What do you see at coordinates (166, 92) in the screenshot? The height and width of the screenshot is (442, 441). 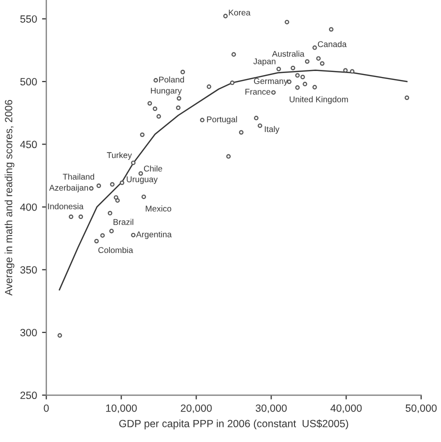 I see `annotation: Hungary` at bounding box center [166, 92].